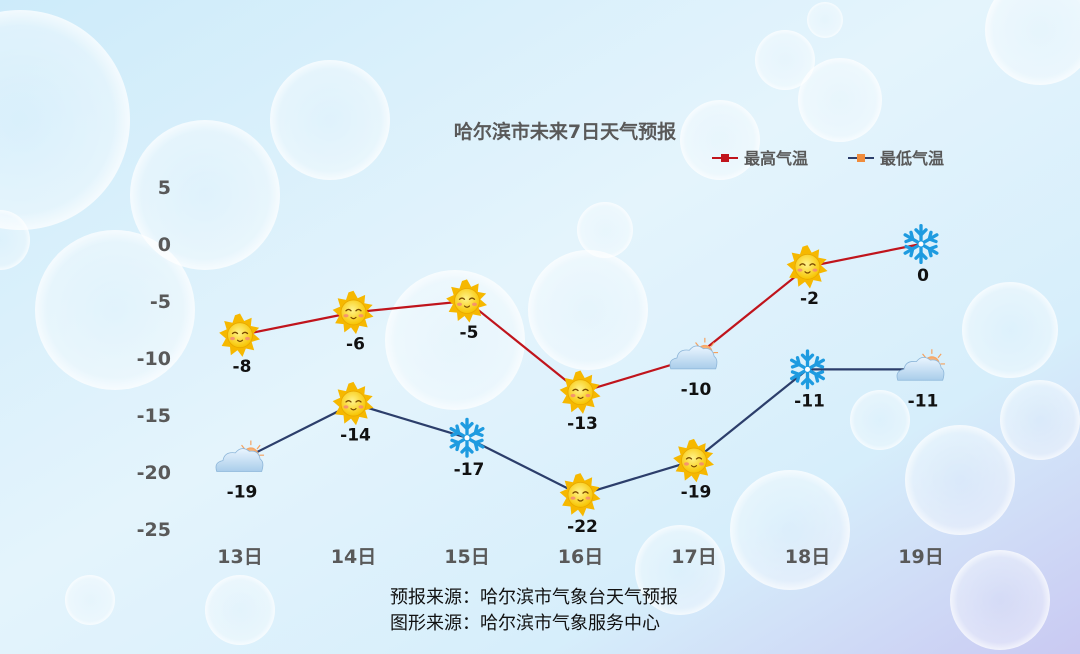  I want to click on x-tick: 16日, so click(580, 557).